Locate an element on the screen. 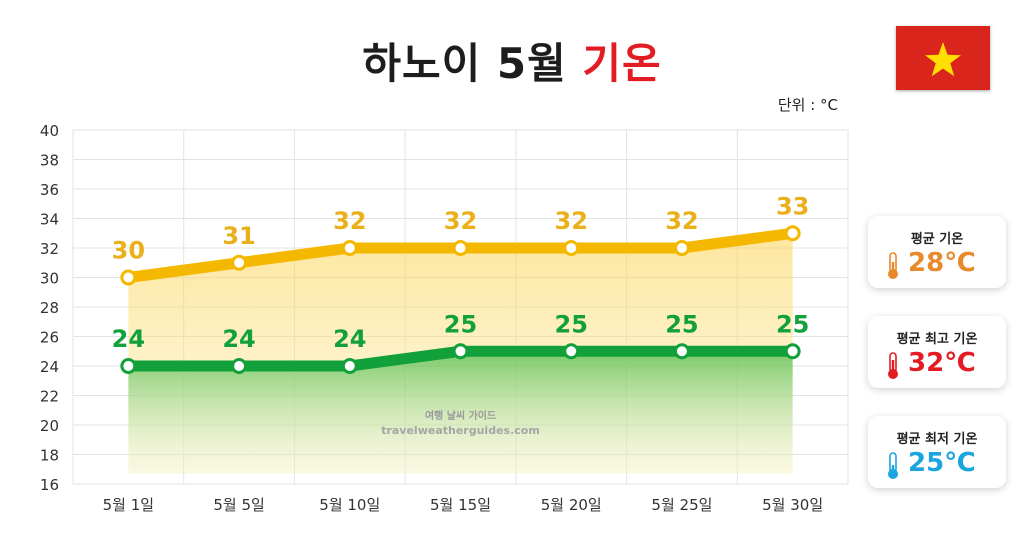 The width and height of the screenshot is (1024, 546). vietnam-flag-icon is located at coordinates (943, 58).